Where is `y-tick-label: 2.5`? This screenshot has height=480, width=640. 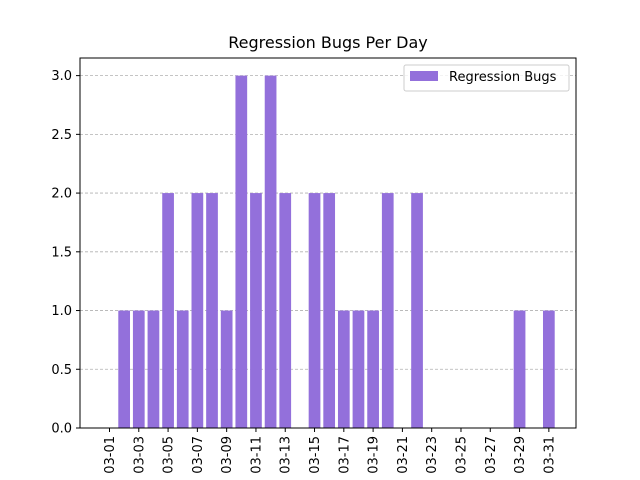 y-tick-label: 2.5 is located at coordinates (61, 135).